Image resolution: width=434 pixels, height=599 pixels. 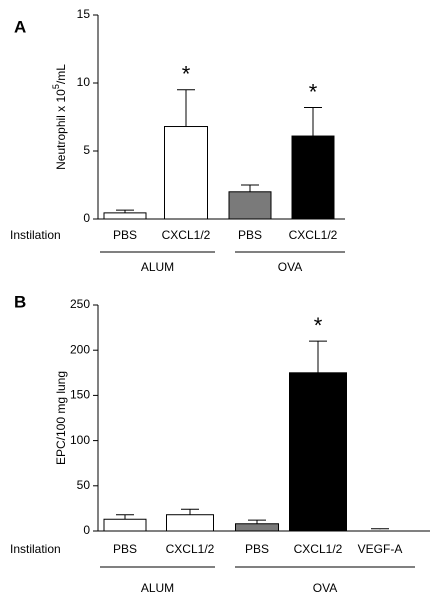 I want to click on y-axis-label: Neutrophil x 105/mL, so click(x=59, y=117).